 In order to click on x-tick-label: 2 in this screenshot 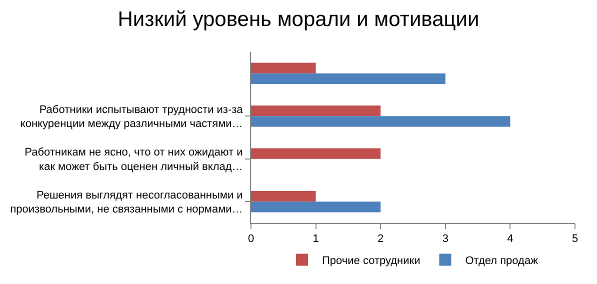, I will do `click(381, 239)`.